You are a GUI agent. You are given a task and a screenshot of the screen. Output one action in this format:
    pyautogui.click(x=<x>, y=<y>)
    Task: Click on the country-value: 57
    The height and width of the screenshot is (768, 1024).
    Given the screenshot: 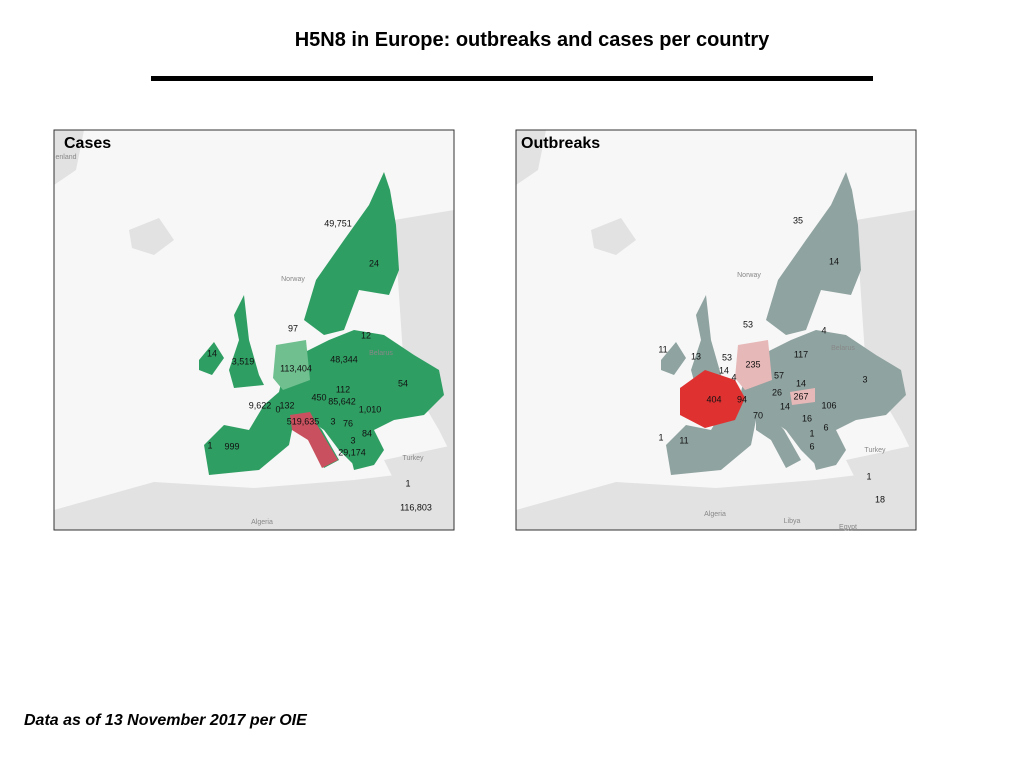 What is the action you would take?
    pyautogui.click(x=779, y=375)
    